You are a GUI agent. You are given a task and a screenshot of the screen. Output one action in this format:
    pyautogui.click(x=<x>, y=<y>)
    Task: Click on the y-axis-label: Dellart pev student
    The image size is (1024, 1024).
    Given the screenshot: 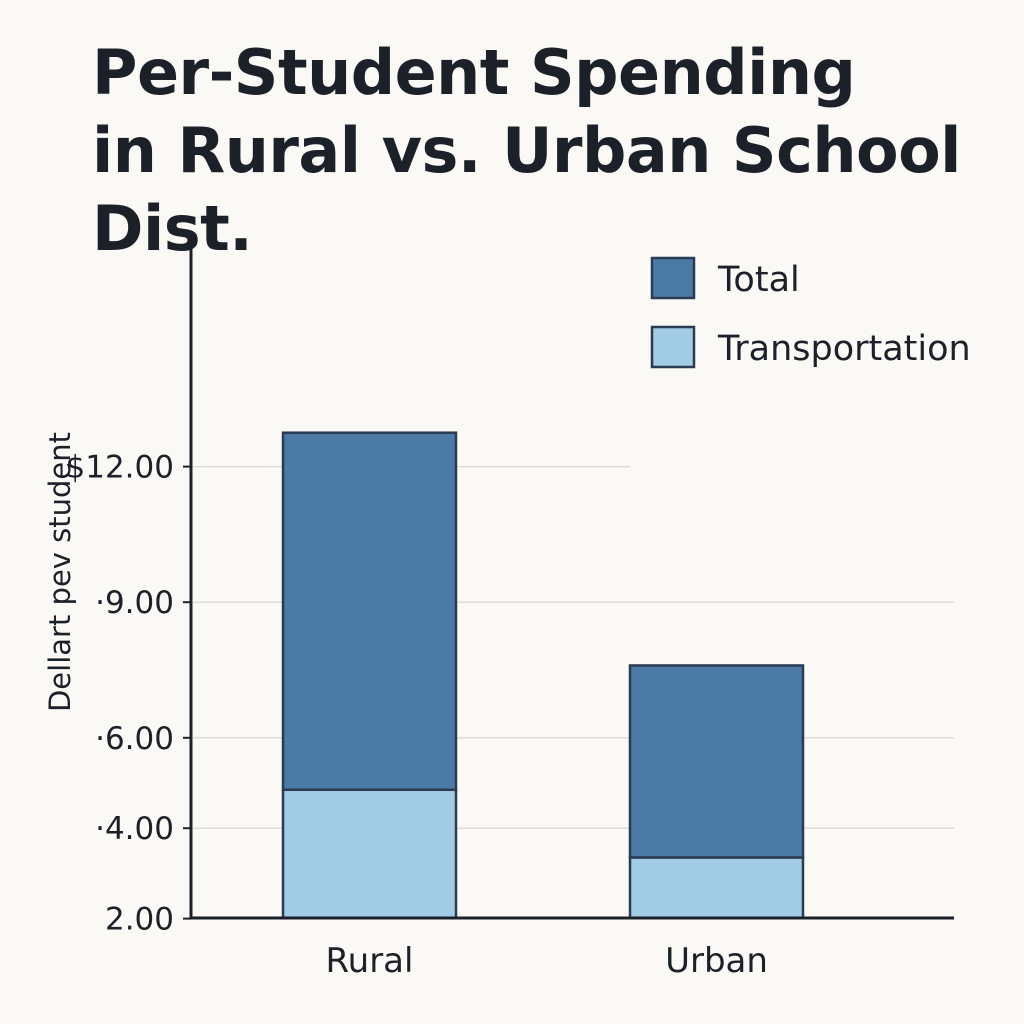 What is the action you would take?
    pyautogui.click(x=60, y=572)
    